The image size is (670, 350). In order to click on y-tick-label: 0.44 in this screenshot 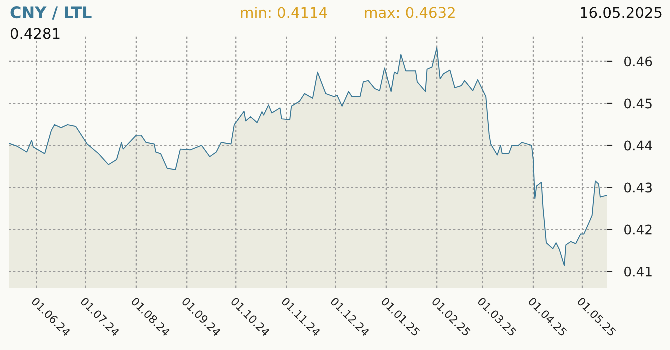, I will do `click(638, 145)`.